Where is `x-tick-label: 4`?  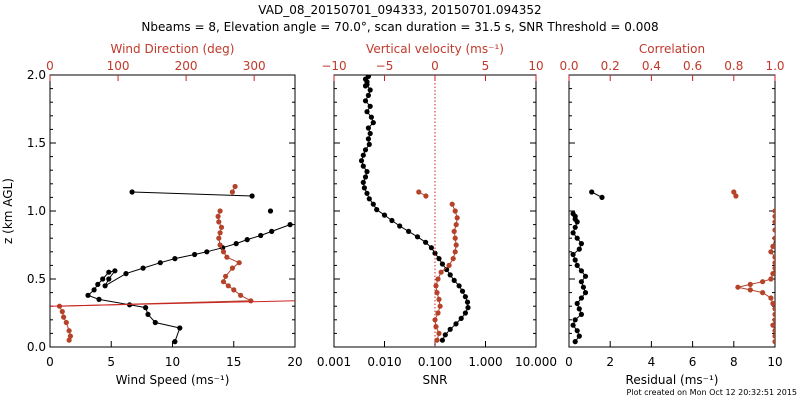 x-tick-label: 4 is located at coordinates (652, 362).